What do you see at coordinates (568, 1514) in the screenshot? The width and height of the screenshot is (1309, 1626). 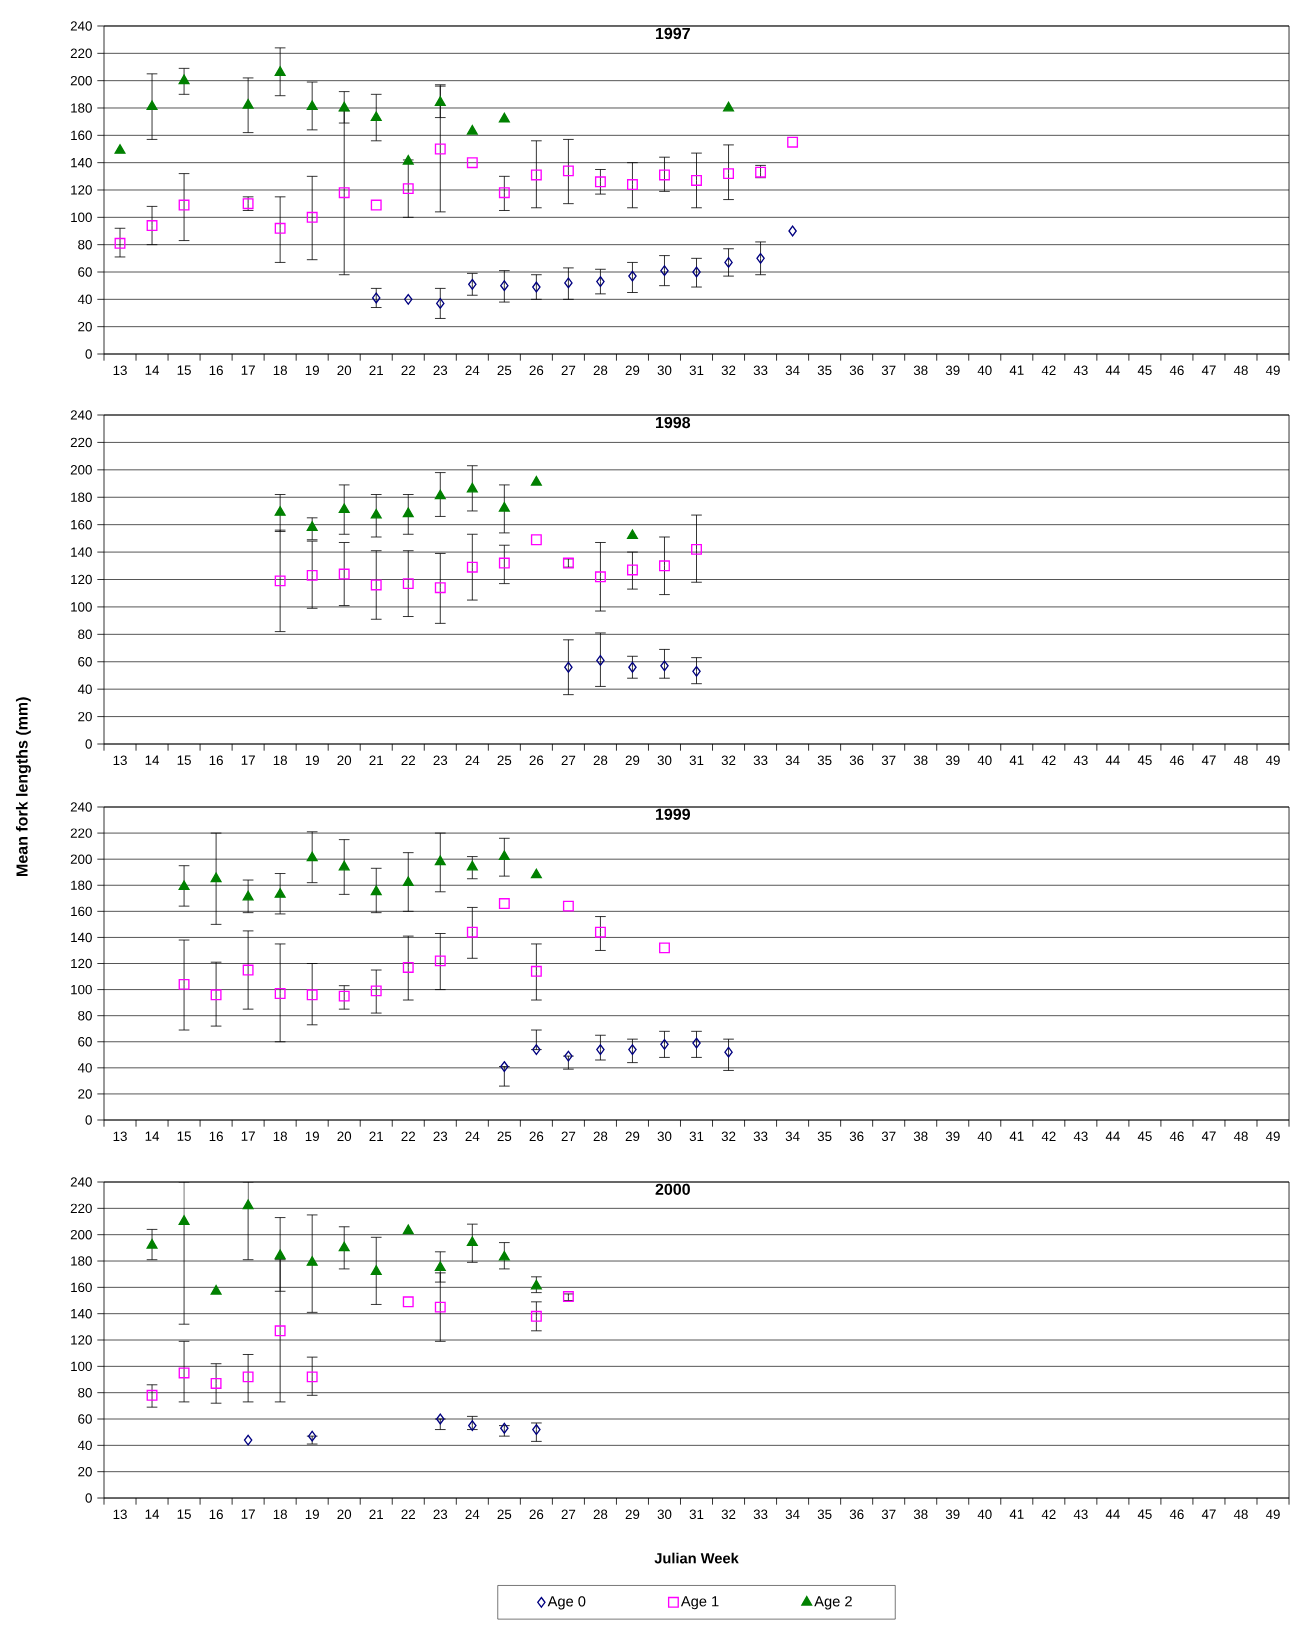 I see `x-tick-label: 27` at bounding box center [568, 1514].